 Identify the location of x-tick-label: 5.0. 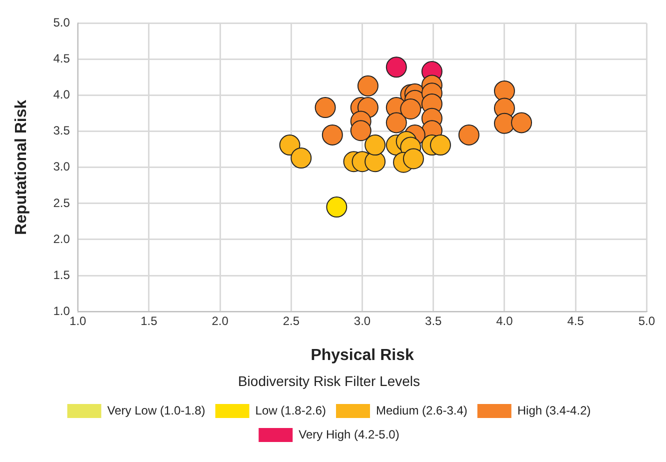
(647, 321).